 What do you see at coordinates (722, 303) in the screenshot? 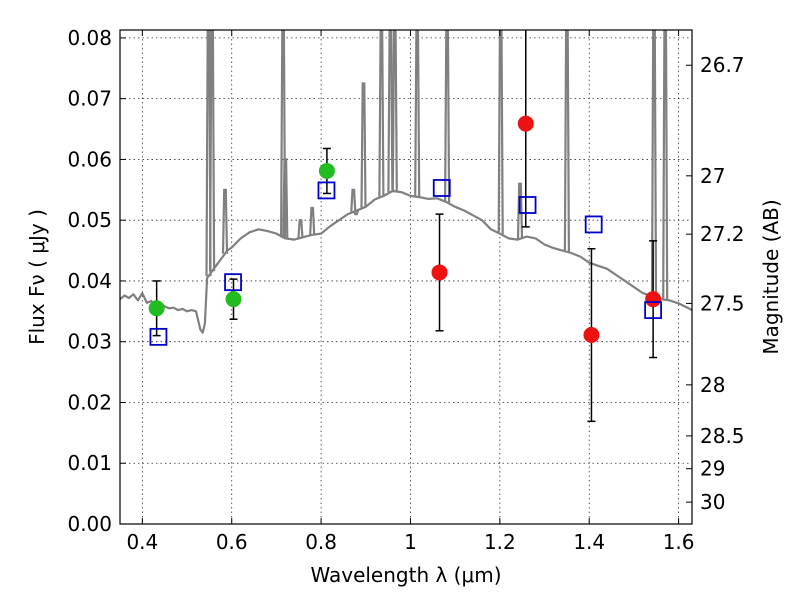
I see `right-tick-label: 27.5` at bounding box center [722, 303].